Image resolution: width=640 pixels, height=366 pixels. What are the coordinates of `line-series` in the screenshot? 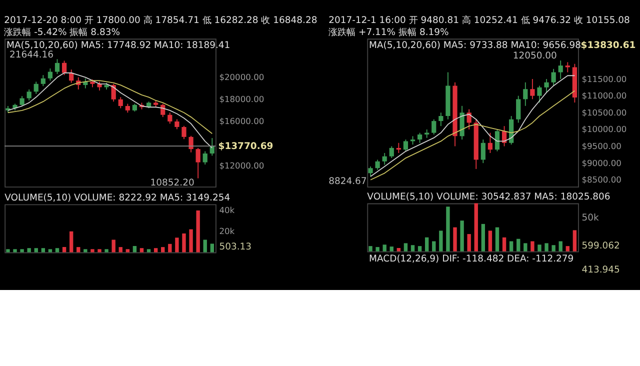 It's located at (110, 107).